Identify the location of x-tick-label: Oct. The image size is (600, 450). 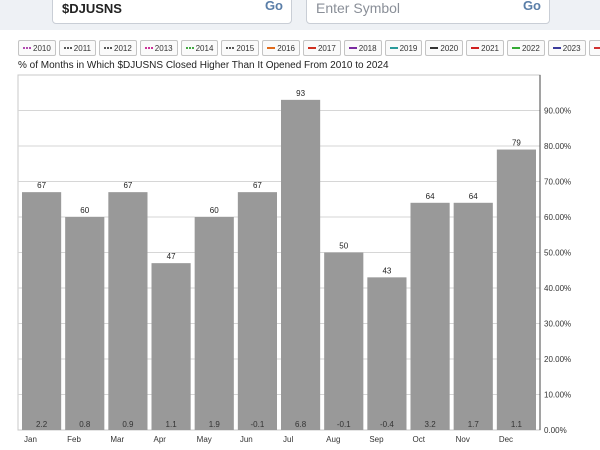
(419, 439).